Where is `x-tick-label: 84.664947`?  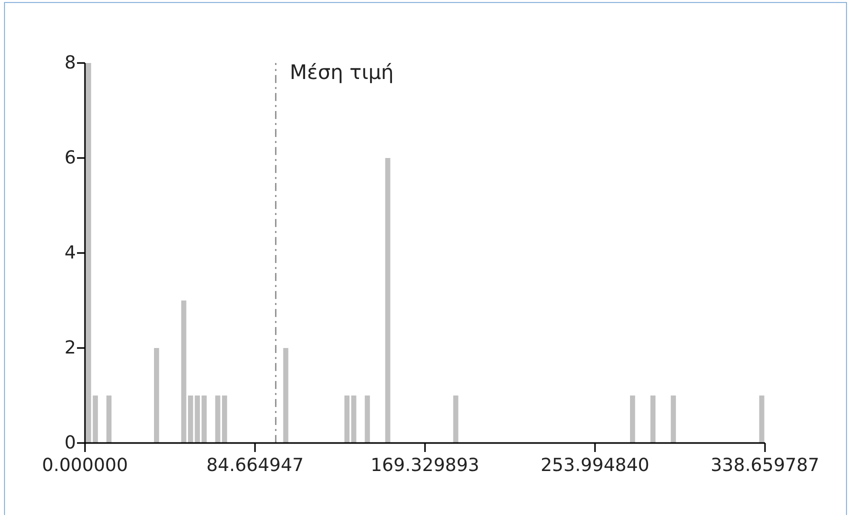
x-tick-label: 84.664947 is located at coordinates (255, 465).